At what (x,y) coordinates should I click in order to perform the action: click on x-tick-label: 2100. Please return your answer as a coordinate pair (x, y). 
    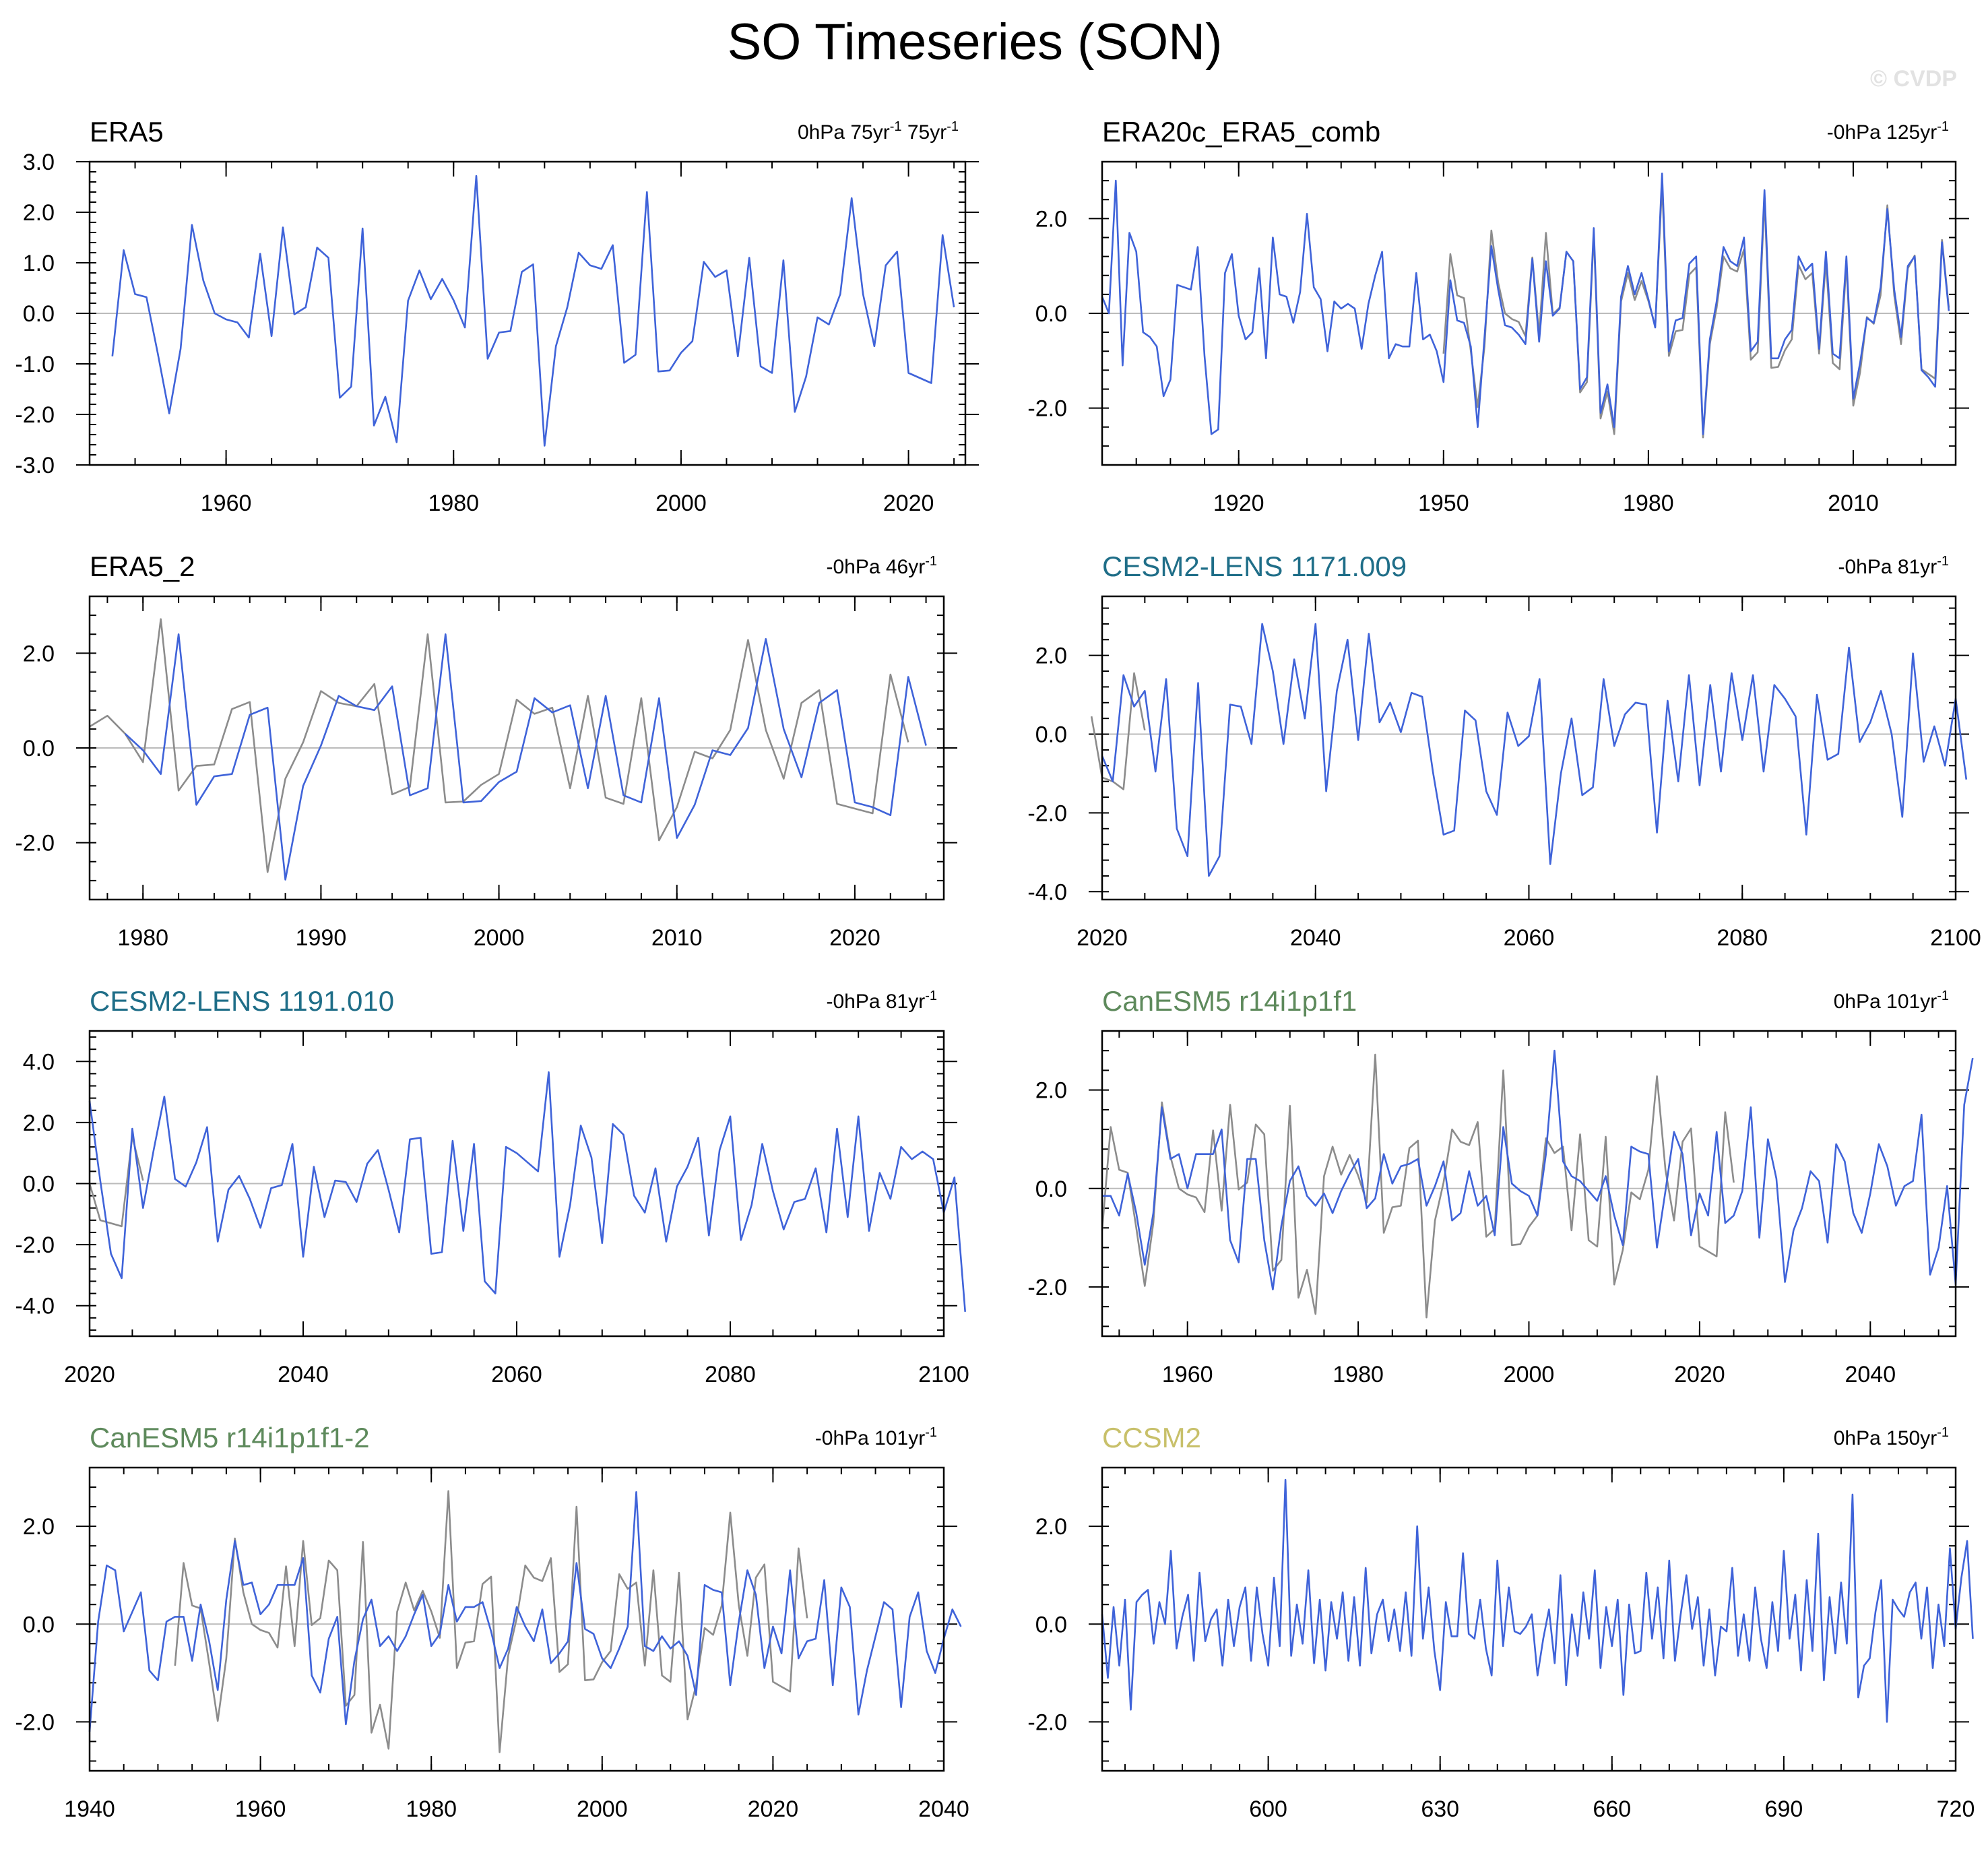
    Looking at the image, I should click on (1956, 938).